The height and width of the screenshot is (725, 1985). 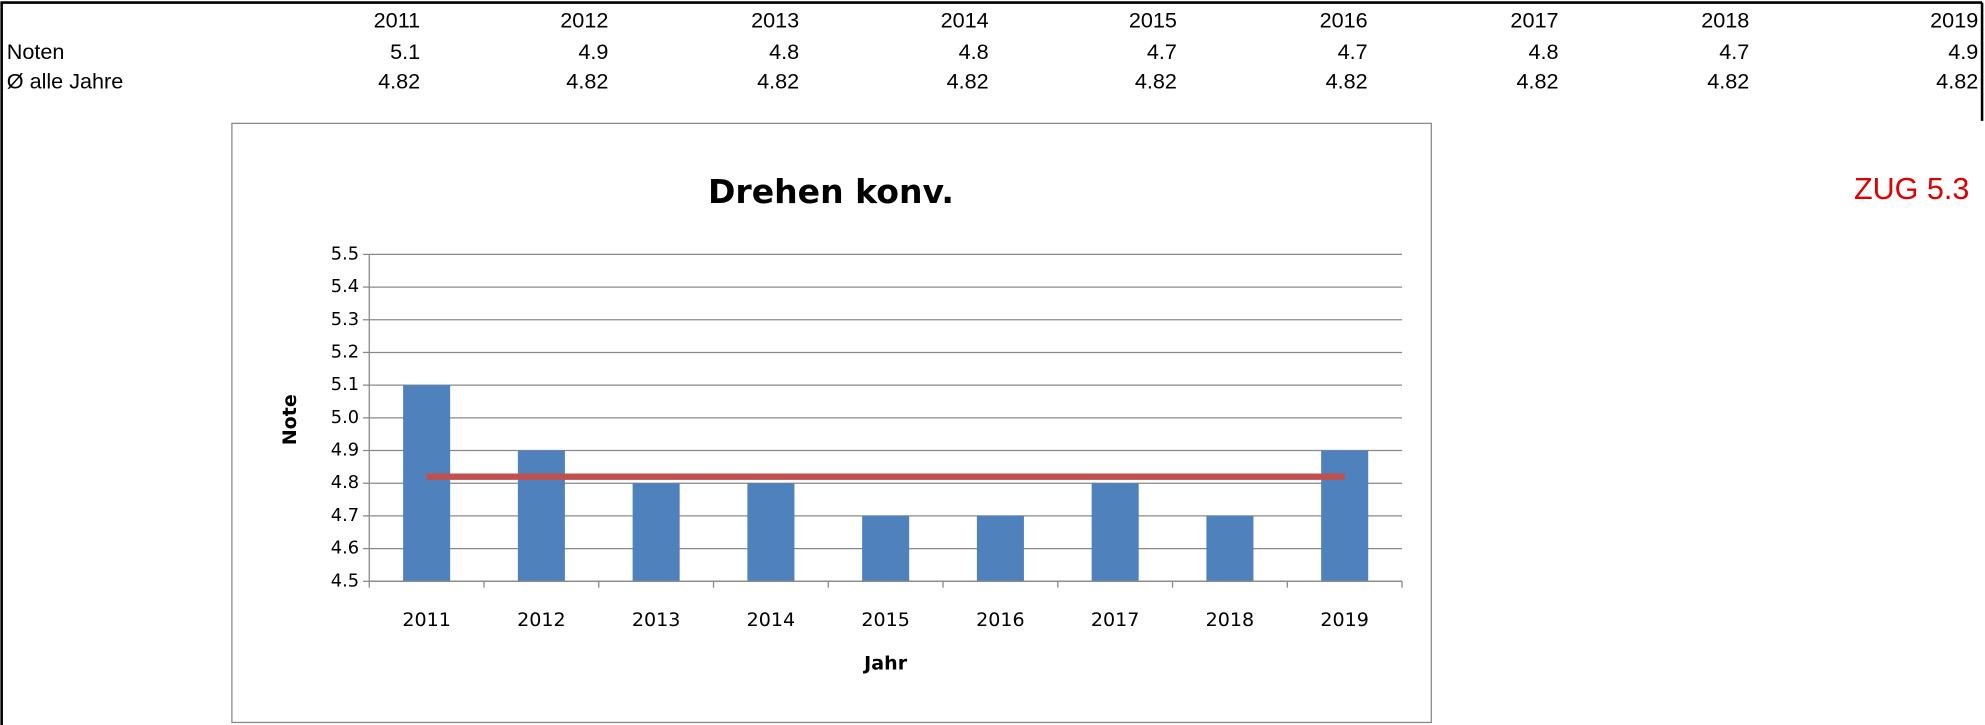 What do you see at coordinates (345, 286) in the screenshot?
I see `y-tick-label: 5.4` at bounding box center [345, 286].